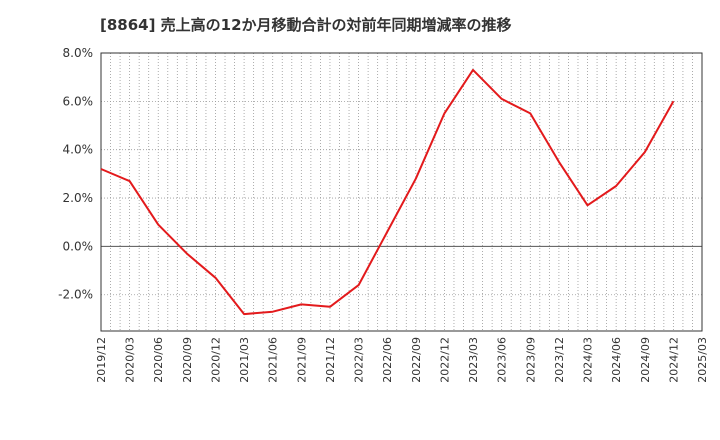 This screenshot has height=440, width=720. I want to click on x-tick-label: 2024/03, so click(588, 360).